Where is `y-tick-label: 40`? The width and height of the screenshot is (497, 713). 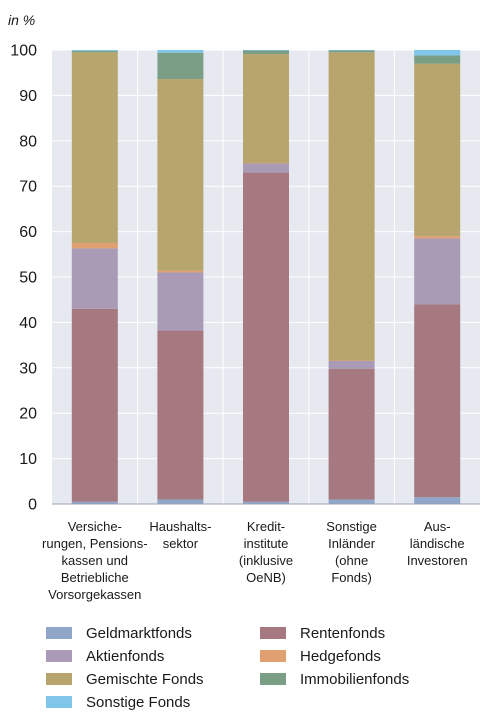 y-tick-label: 40 is located at coordinates (28, 323).